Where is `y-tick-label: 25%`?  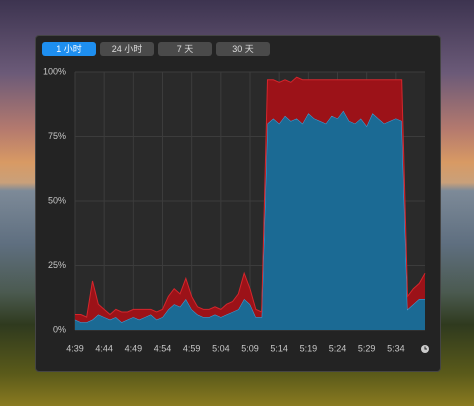
y-tick-label: 25% is located at coordinates (57, 265).